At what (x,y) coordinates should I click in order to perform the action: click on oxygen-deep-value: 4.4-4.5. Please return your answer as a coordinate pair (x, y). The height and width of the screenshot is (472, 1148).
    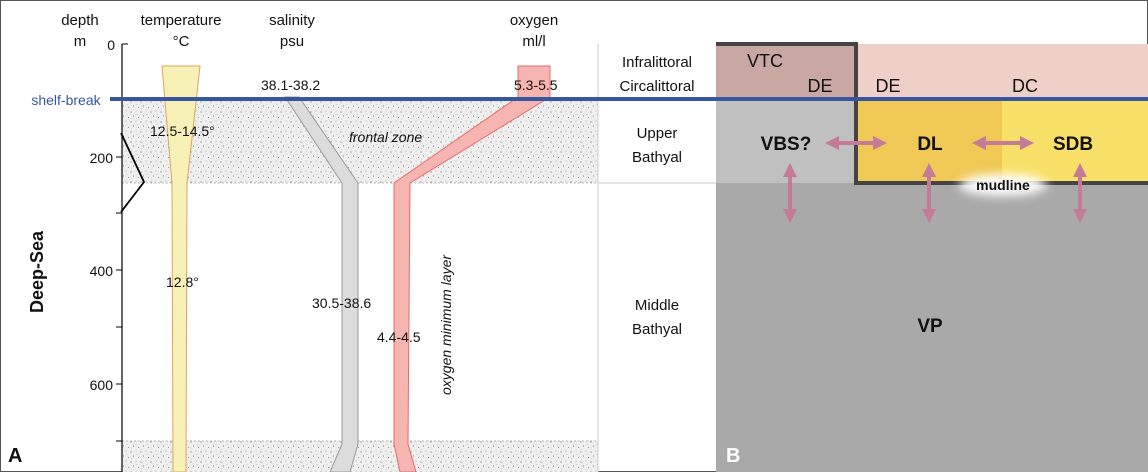
    Looking at the image, I should click on (399, 337).